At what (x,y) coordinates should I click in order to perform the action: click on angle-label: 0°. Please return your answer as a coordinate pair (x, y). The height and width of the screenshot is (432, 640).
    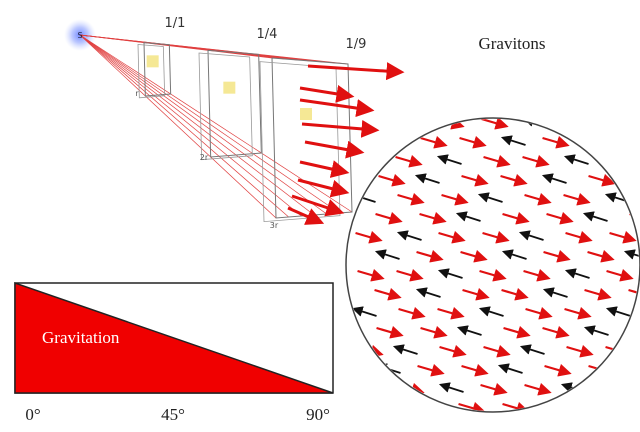
    Looking at the image, I should click on (32, 414).